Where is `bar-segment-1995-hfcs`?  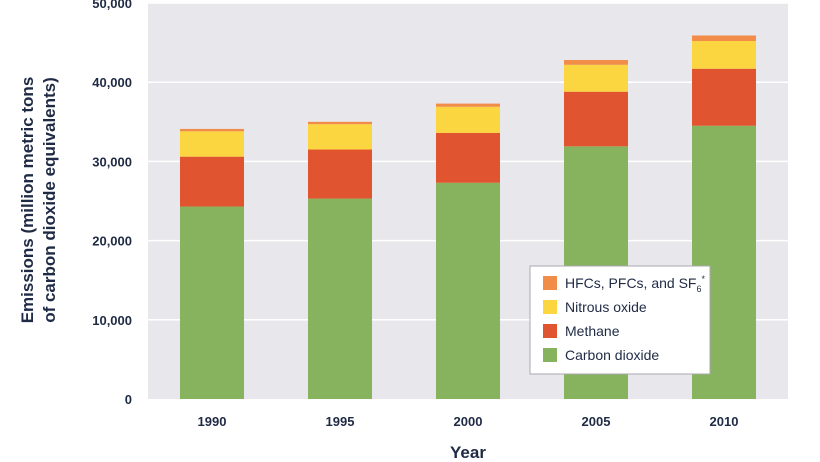 bar-segment-1995-hfcs is located at coordinates (340, 123).